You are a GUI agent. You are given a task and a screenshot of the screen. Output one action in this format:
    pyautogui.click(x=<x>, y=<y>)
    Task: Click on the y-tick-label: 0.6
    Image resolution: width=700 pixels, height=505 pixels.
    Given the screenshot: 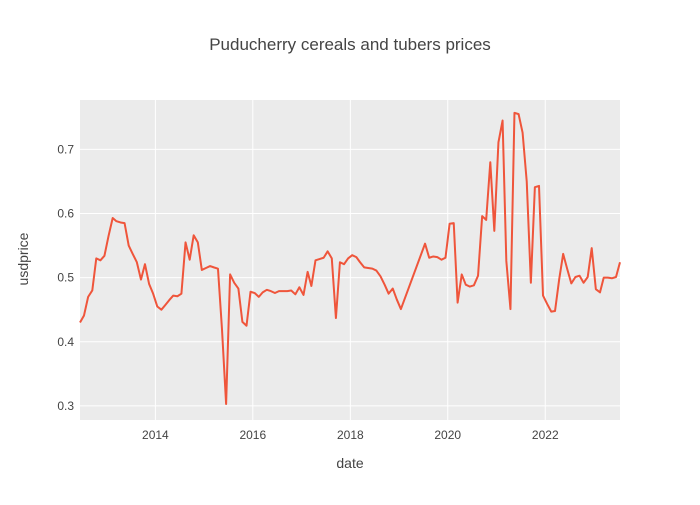 What is the action you would take?
    pyautogui.click(x=65, y=214)
    